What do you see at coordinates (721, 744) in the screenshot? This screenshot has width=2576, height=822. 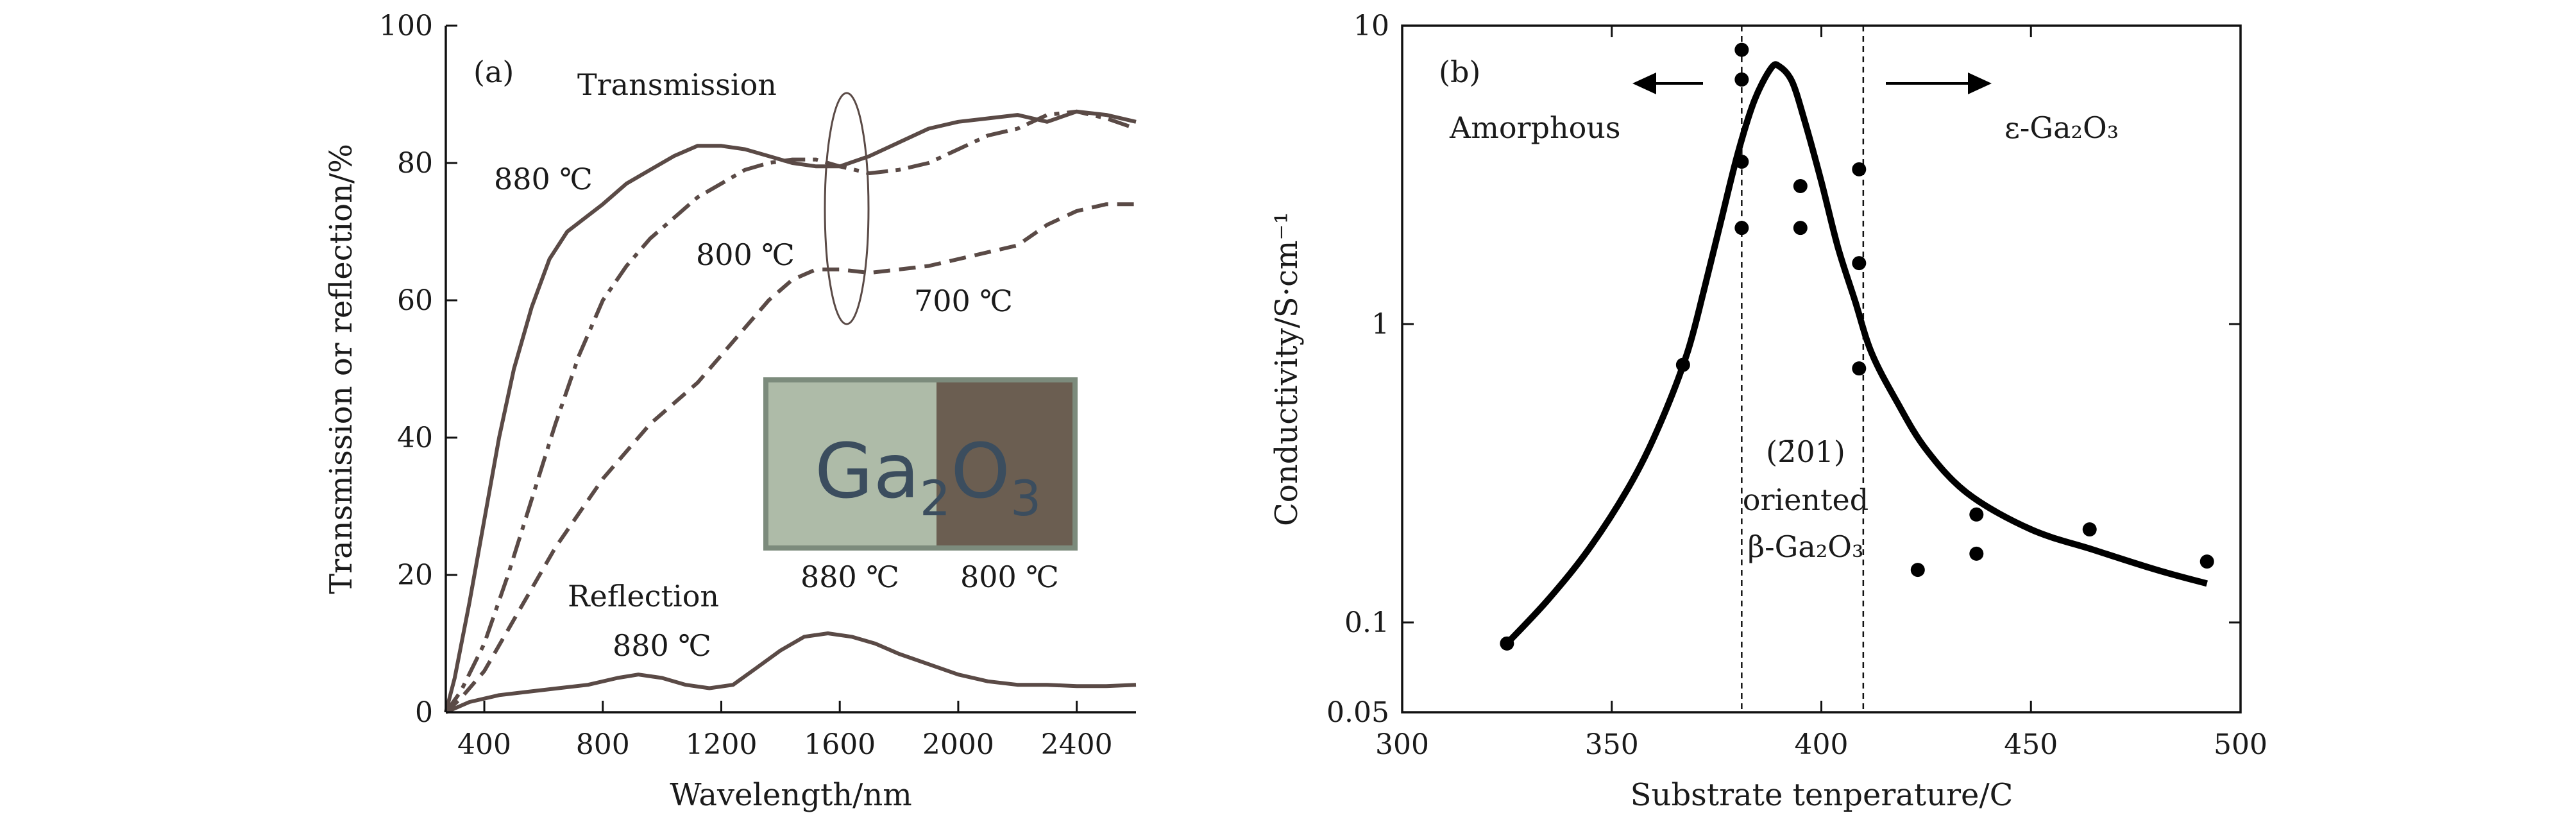 I see `panel-a-xtick-label: 1200` at bounding box center [721, 744].